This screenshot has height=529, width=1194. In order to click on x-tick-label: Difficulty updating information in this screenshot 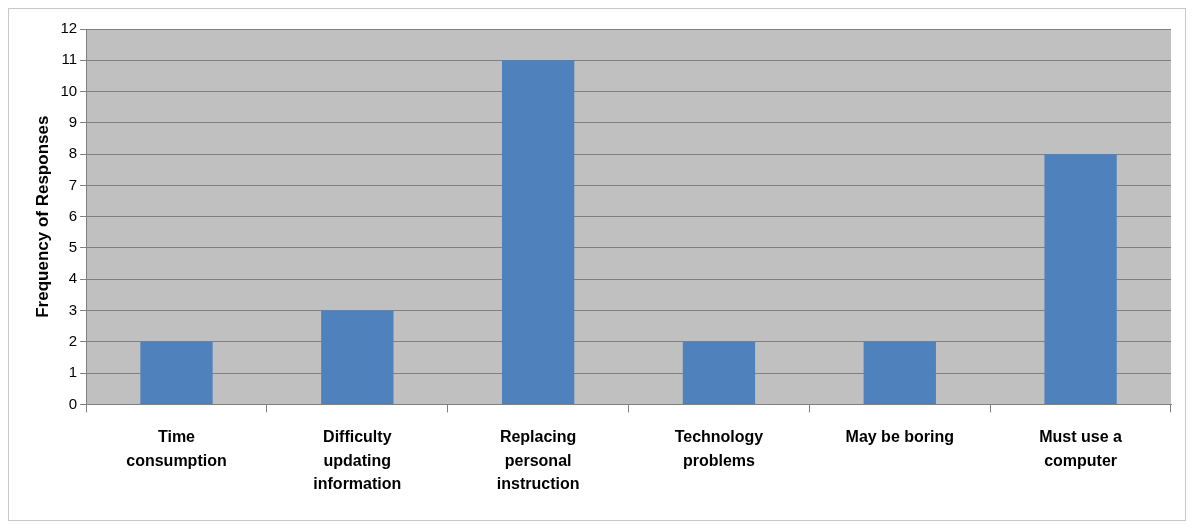, I will do `click(357, 460)`.